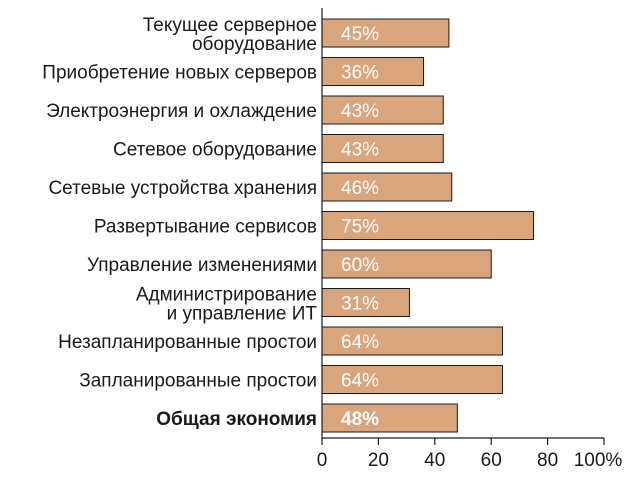 The width and height of the screenshot is (640, 484). Describe the element at coordinates (205, 227) in the screenshot. I see `category-label: Развертывание сервисов` at that location.